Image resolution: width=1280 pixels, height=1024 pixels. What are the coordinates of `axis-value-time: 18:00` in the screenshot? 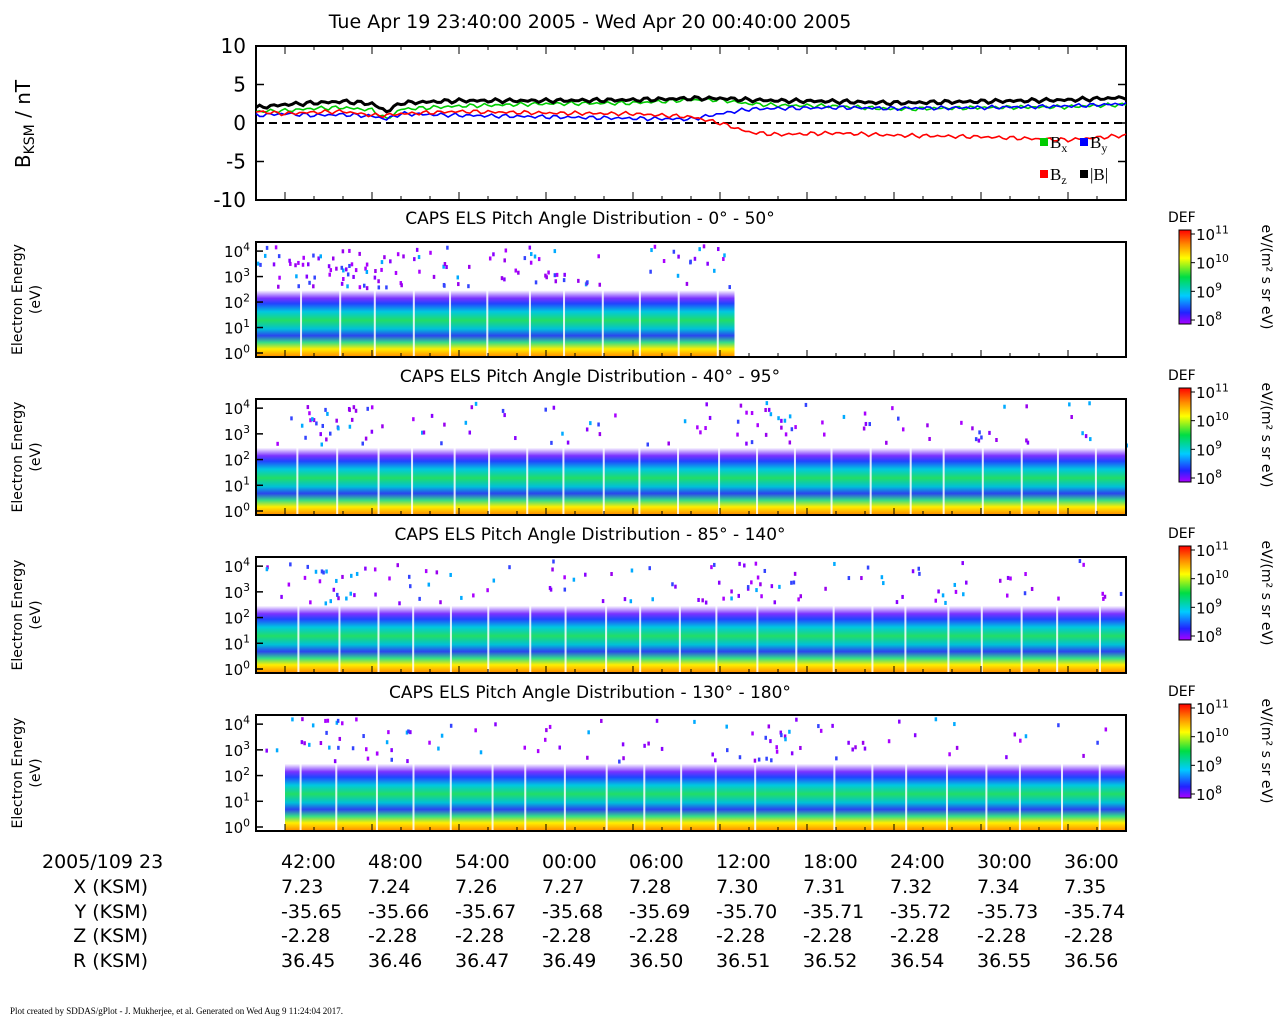 It's located at (830, 862).